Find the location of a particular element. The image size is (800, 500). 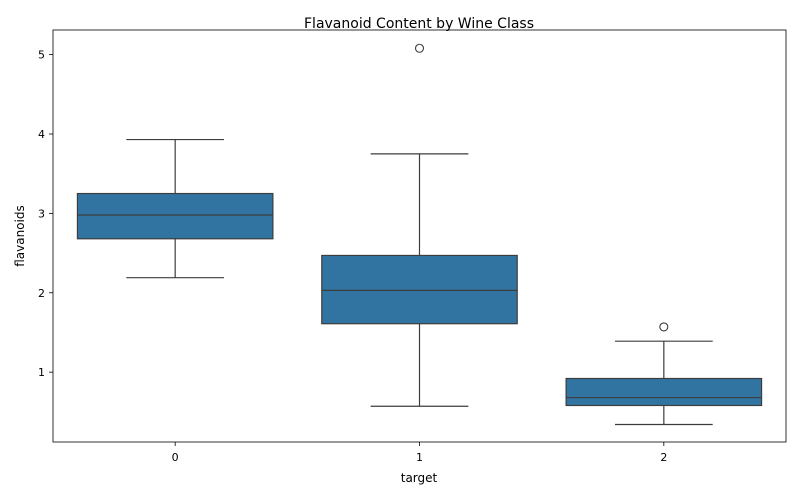

y-tick-label: 3 is located at coordinates (41, 213).